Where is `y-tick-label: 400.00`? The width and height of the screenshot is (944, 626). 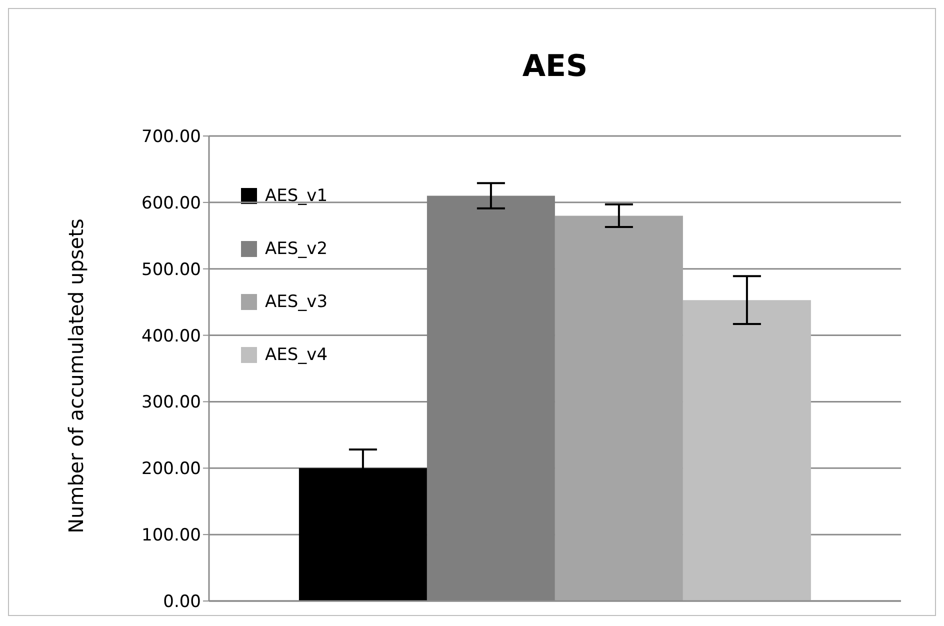 y-tick-label: 400.00 is located at coordinates (171, 336).